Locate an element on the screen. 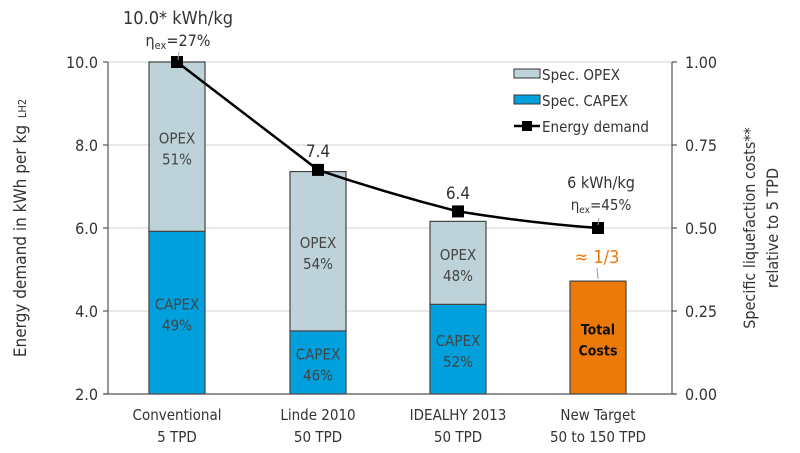 The height and width of the screenshot is (453, 800). bar-segment-label: 49% is located at coordinates (177, 326).